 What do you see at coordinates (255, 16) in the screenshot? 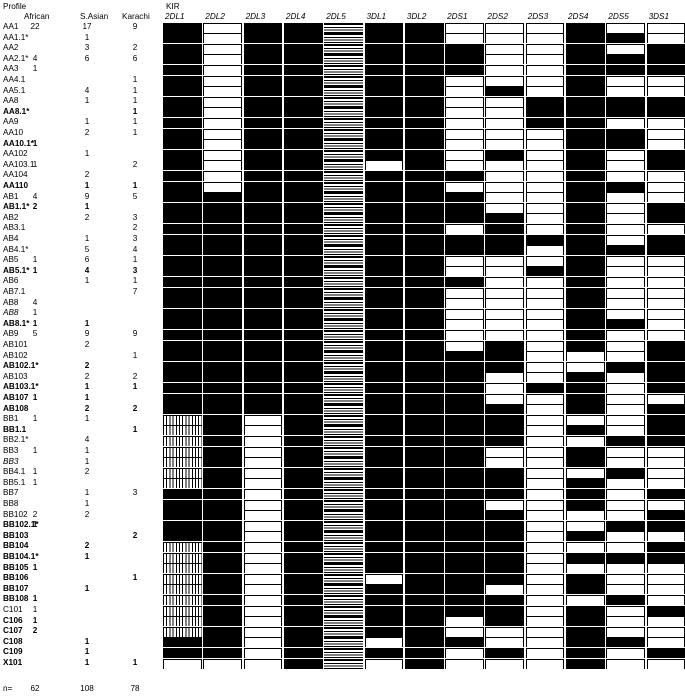
I see `gene-header-2dl3: 2DL3` at bounding box center [255, 16].